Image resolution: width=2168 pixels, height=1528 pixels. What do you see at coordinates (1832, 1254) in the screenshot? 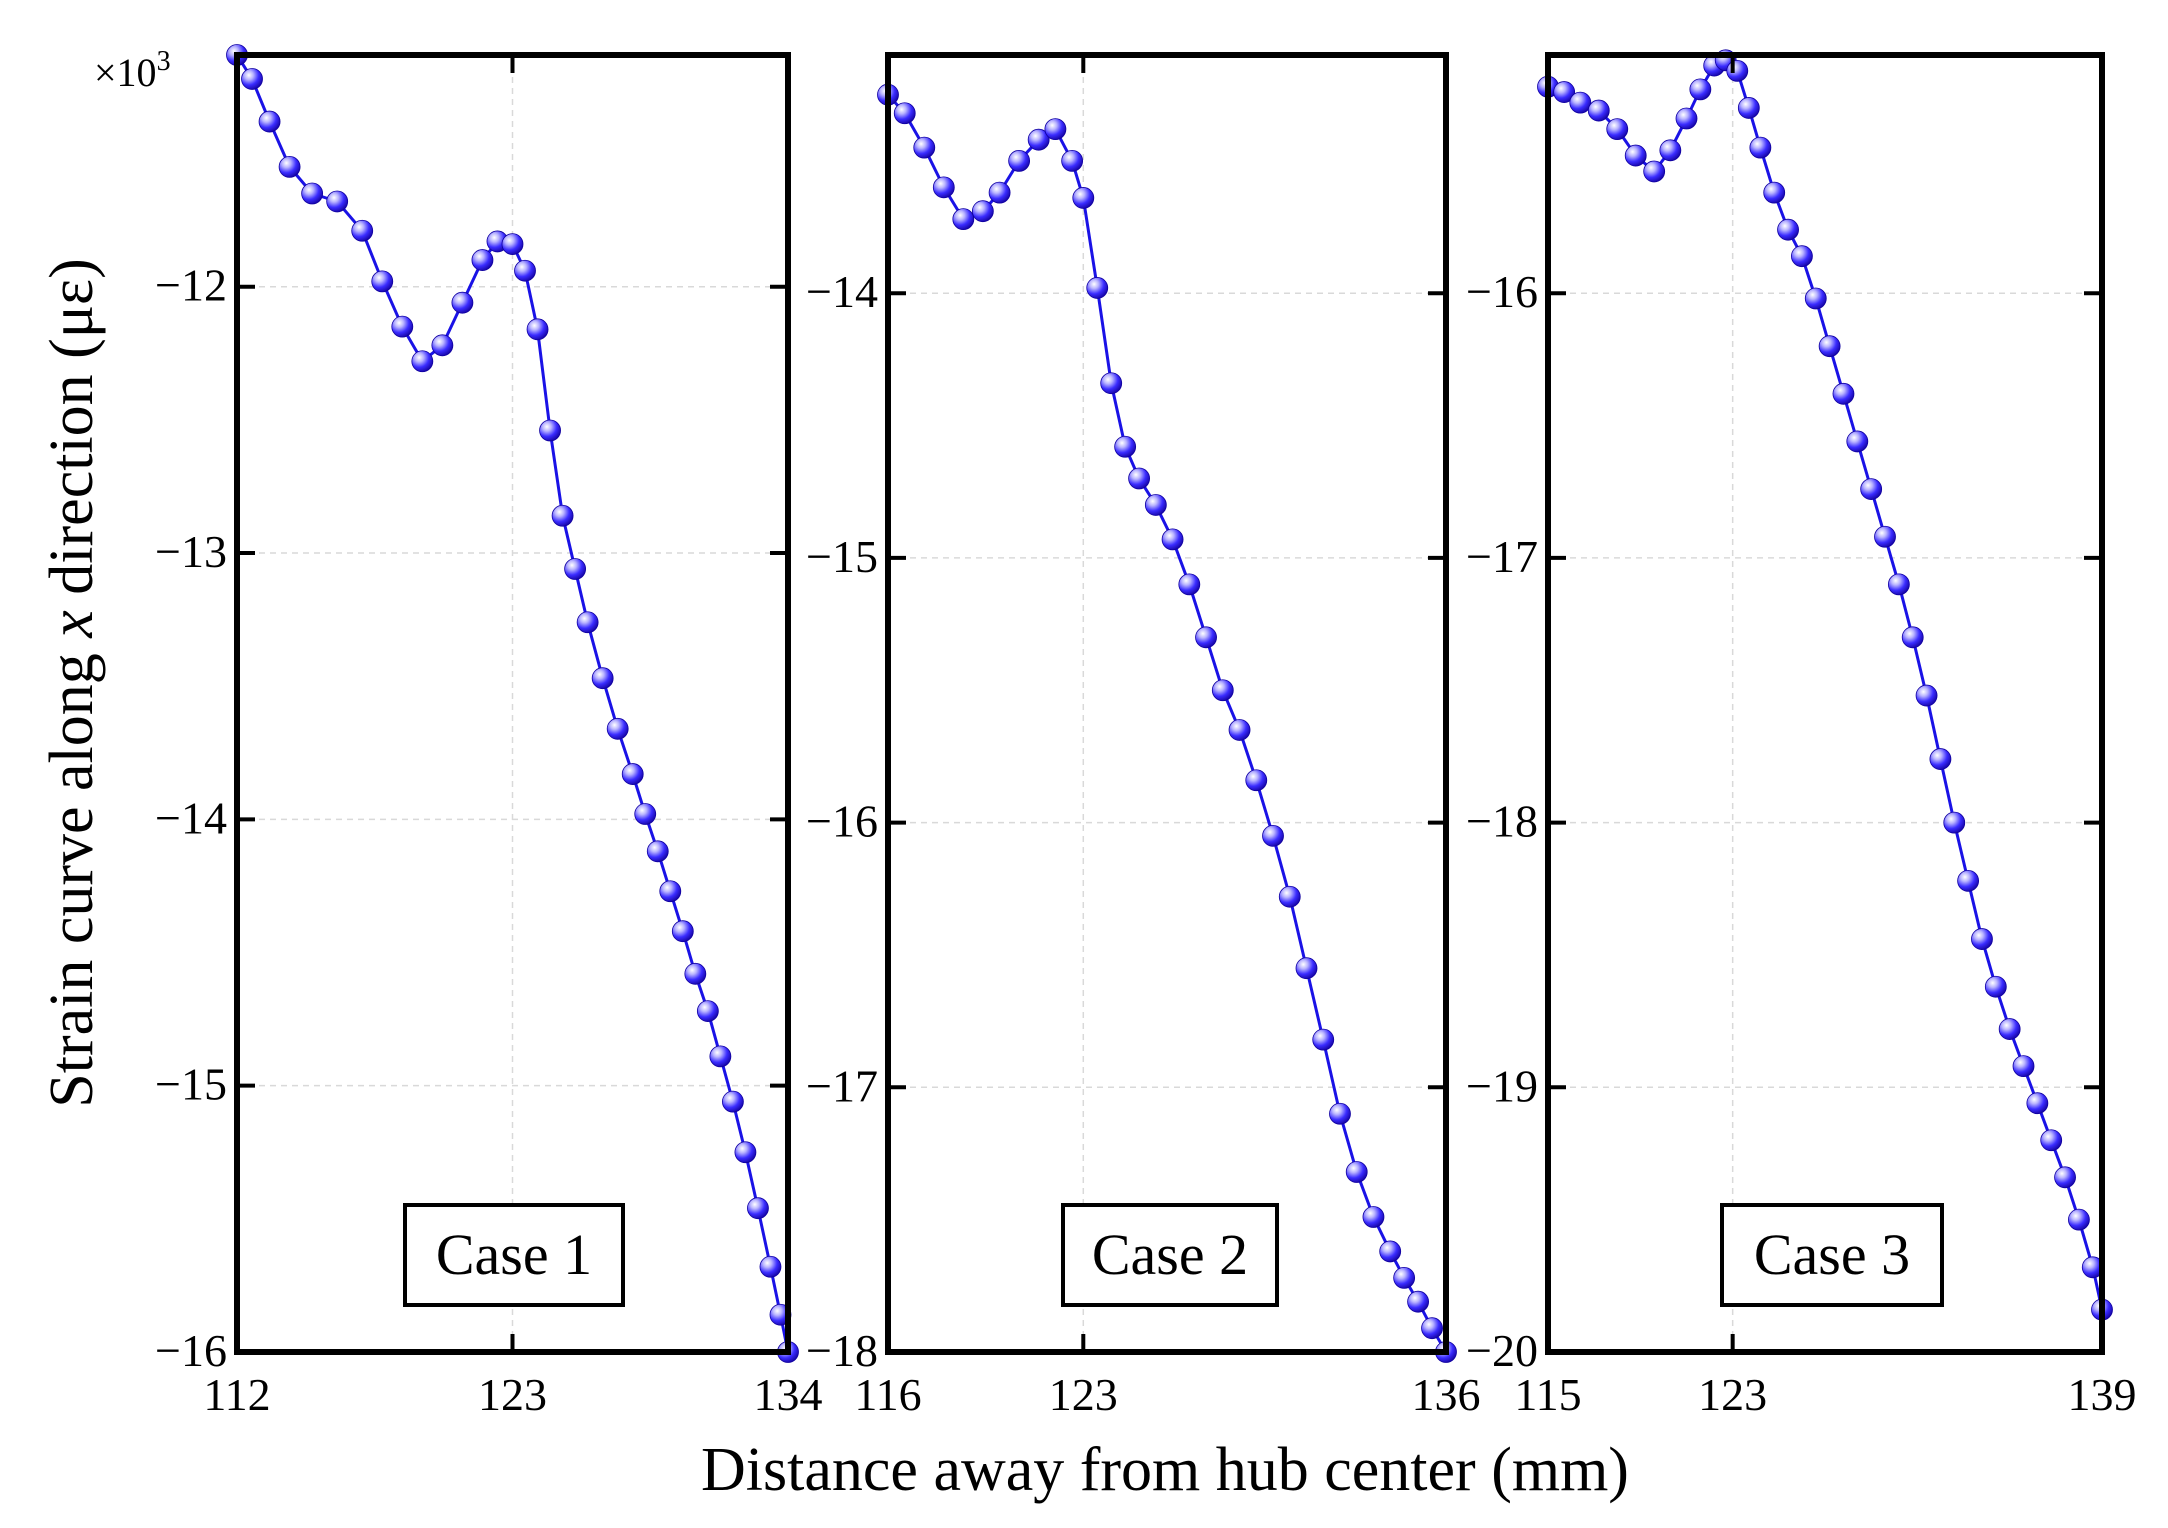
I see `case-label: Case 3` at bounding box center [1832, 1254].